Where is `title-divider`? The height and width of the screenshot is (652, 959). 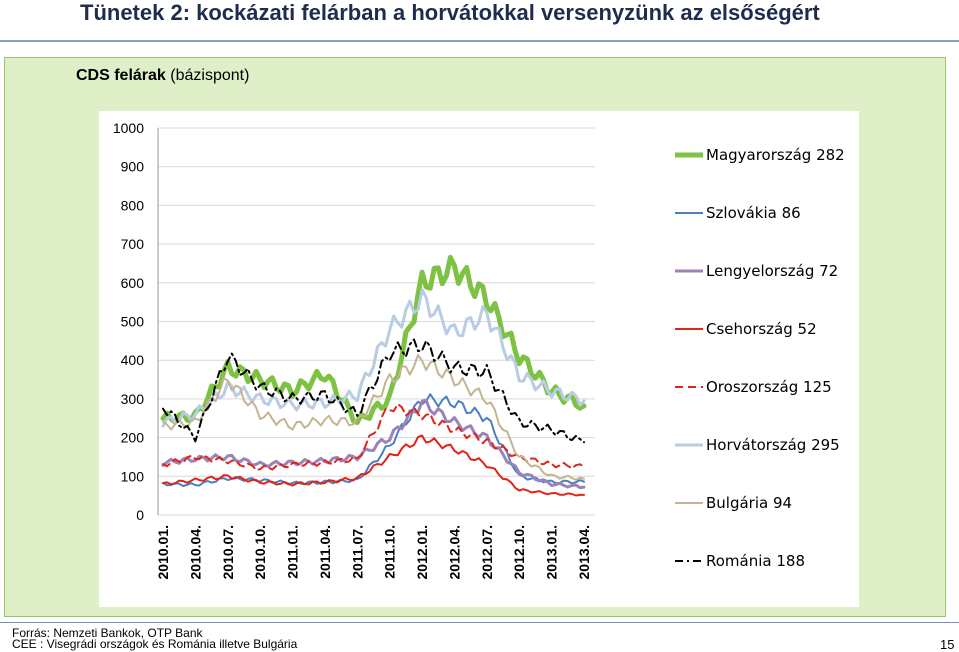 title-divider is located at coordinates (479, 41).